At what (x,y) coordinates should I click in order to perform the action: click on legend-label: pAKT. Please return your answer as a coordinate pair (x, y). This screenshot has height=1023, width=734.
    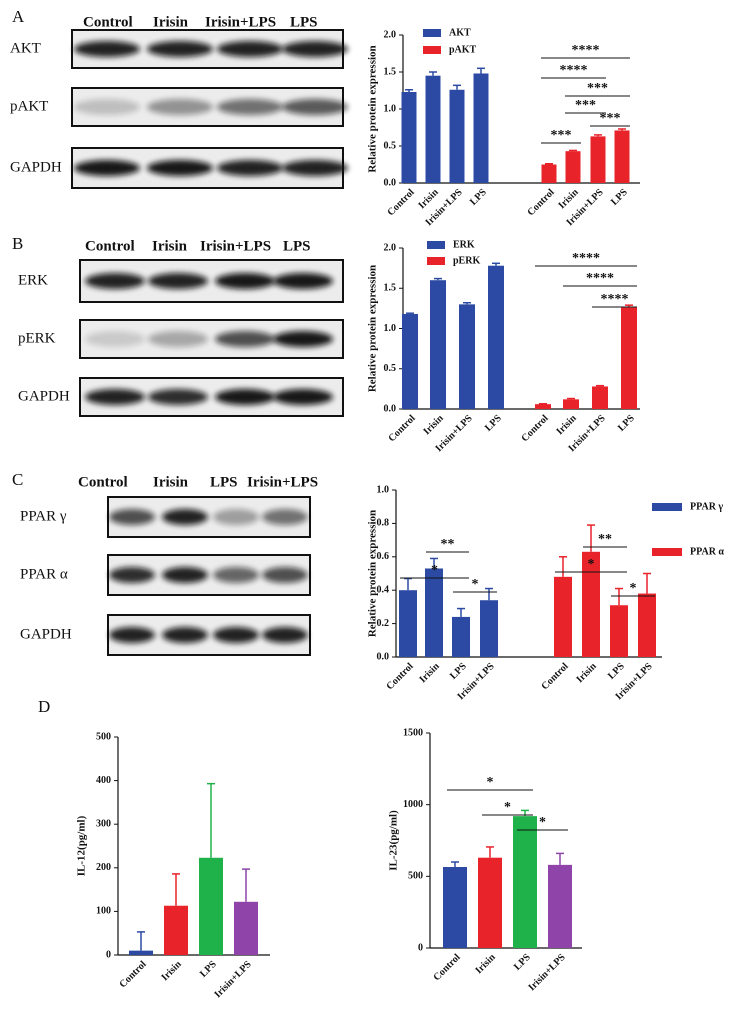
    Looking at the image, I should click on (463, 49).